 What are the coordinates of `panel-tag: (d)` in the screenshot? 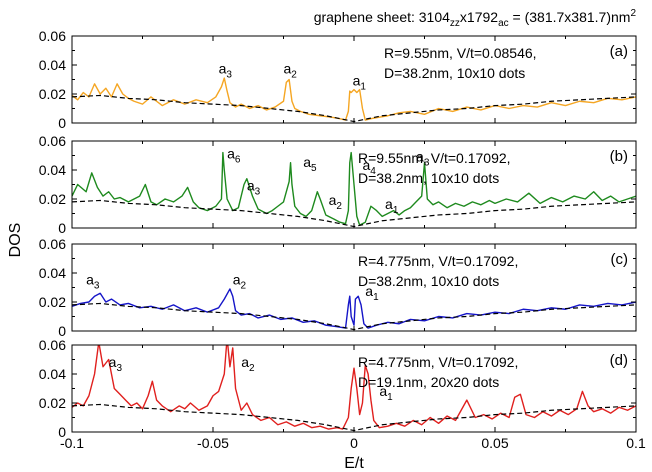 It's located at (619, 360).